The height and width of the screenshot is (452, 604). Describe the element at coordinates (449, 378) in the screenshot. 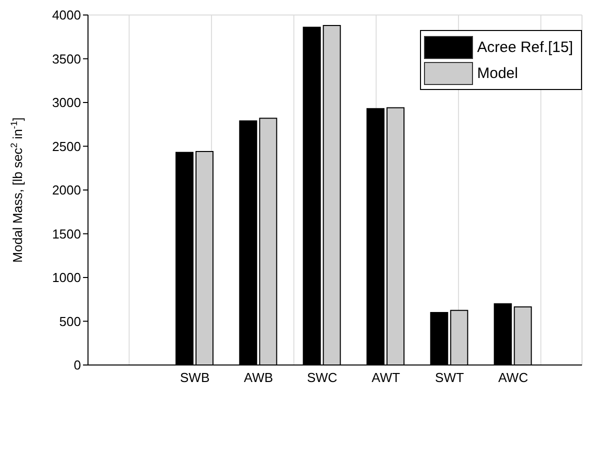

I see `x-tick-label: SWT` at that location.